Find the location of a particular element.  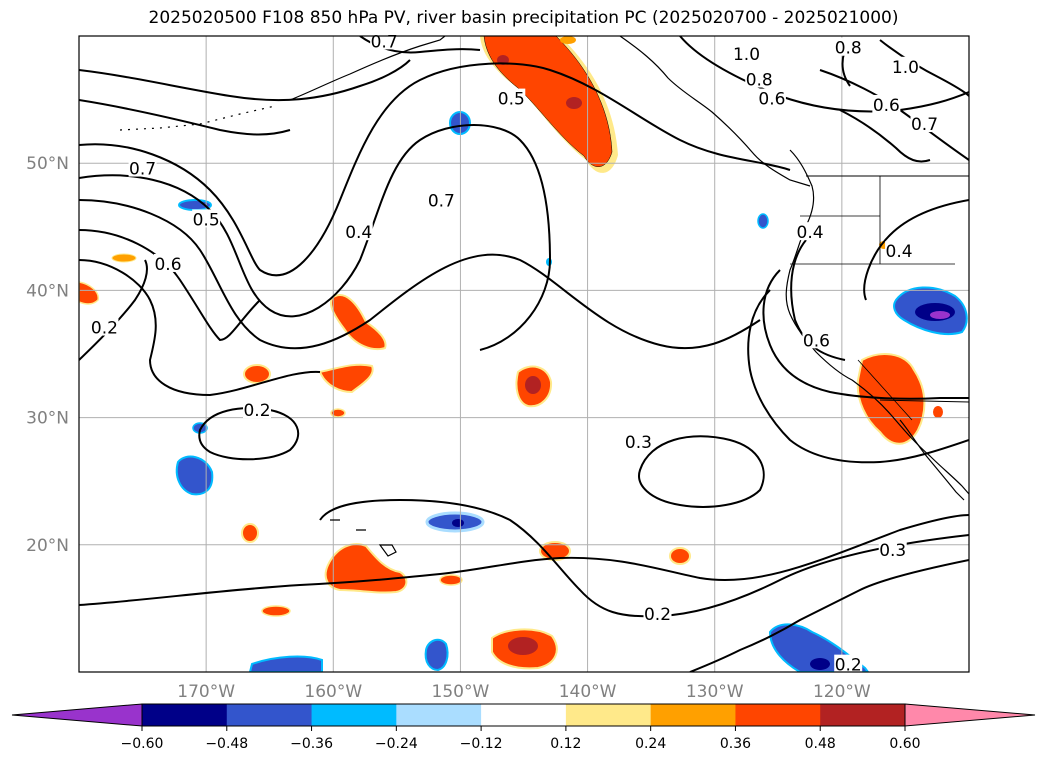

latitude-labels: 20°N 30°N 40°N 50°N is located at coordinates (47, 355).